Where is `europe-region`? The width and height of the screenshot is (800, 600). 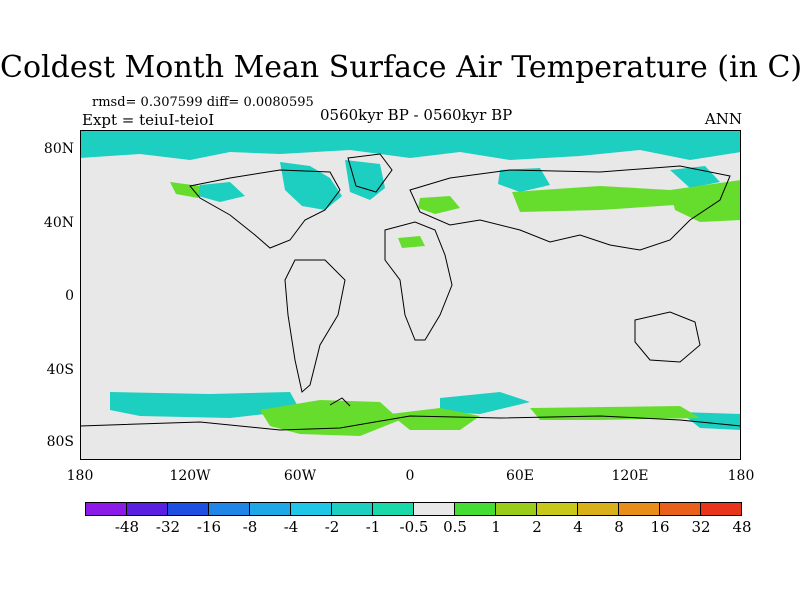 europe-region is located at coordinates (439, 205).